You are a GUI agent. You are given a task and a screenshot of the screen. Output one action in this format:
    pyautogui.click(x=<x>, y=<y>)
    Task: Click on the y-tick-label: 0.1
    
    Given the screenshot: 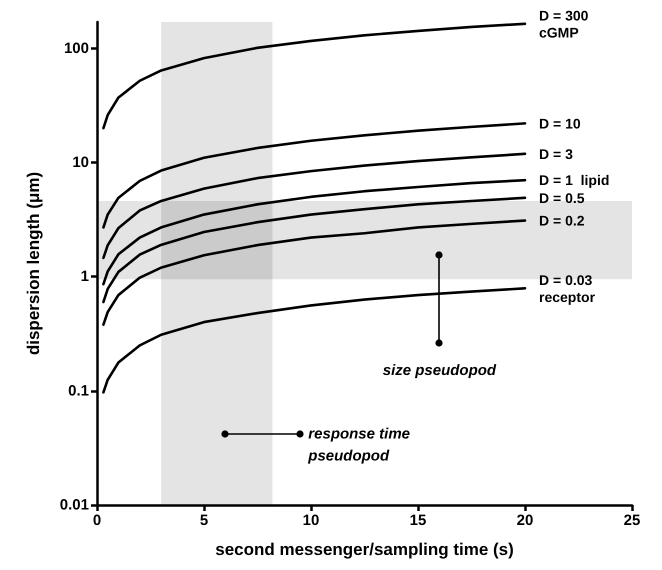 What is the action you would take?
    pyautogui.click(x=78, y=391)
    